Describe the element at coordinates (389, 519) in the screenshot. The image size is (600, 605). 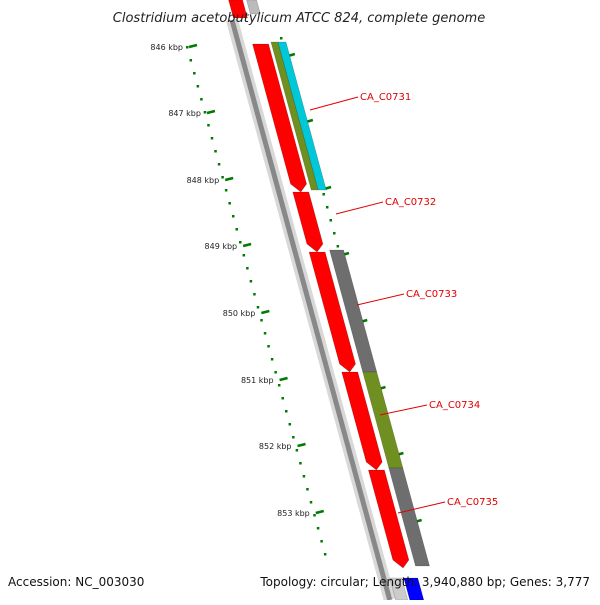
I see `cds-block-ca-c0735` at that location.